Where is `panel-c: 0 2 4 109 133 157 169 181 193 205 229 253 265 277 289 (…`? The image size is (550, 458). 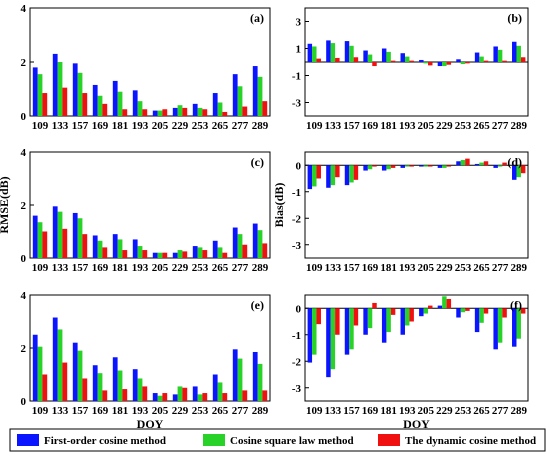 panel-c: 0 2 4 109 133 157 169 181 193 205 229 253 265 277 289 (… is located at coordinates (135, 210).